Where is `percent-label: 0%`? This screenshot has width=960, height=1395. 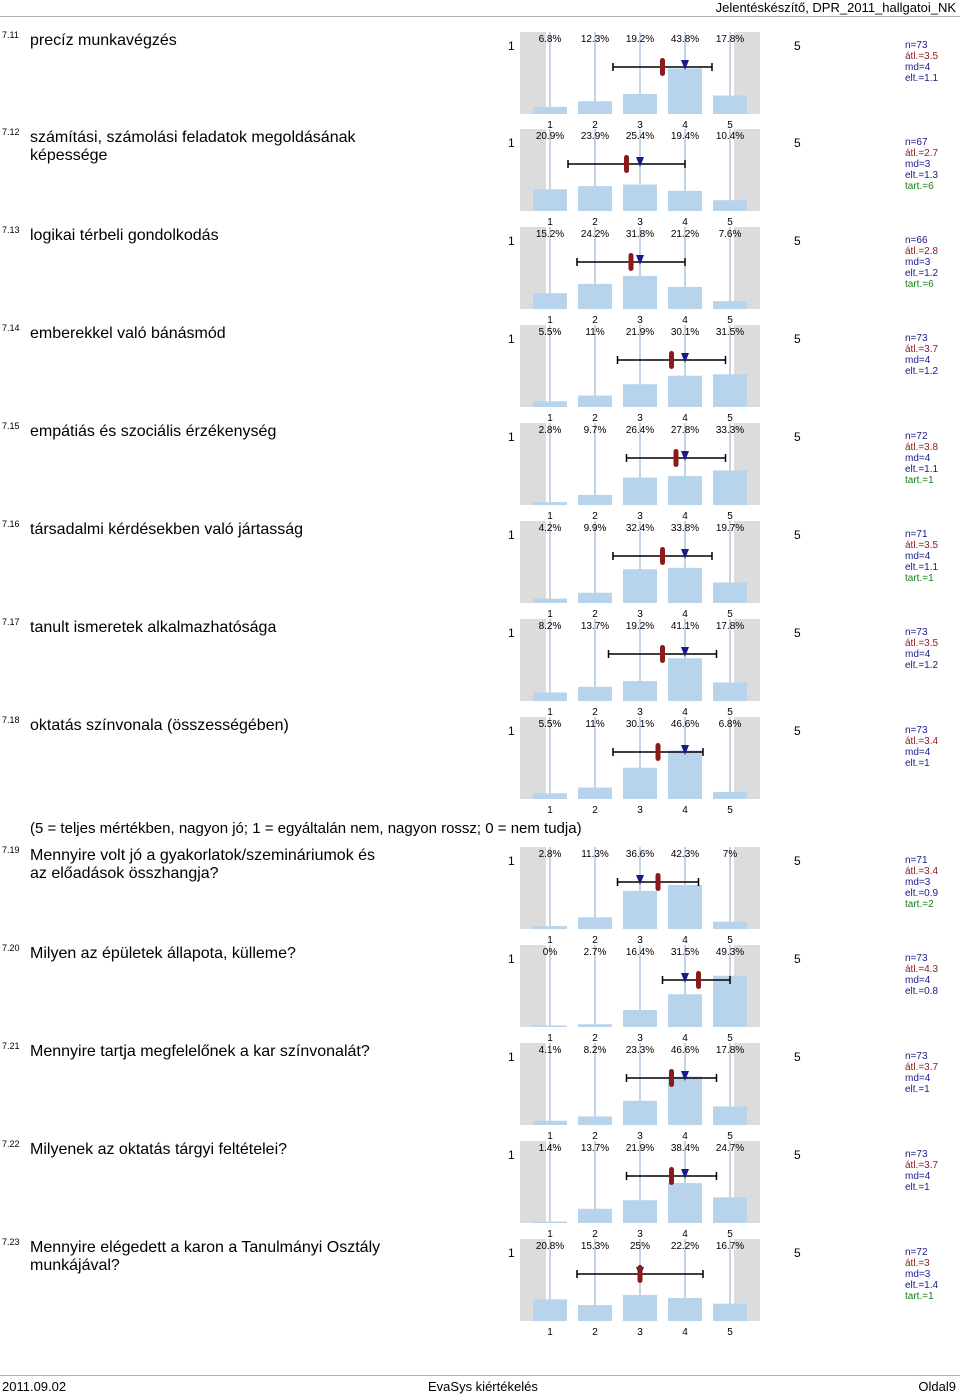
percent-label: 0% is located at coordinates (550, 952).